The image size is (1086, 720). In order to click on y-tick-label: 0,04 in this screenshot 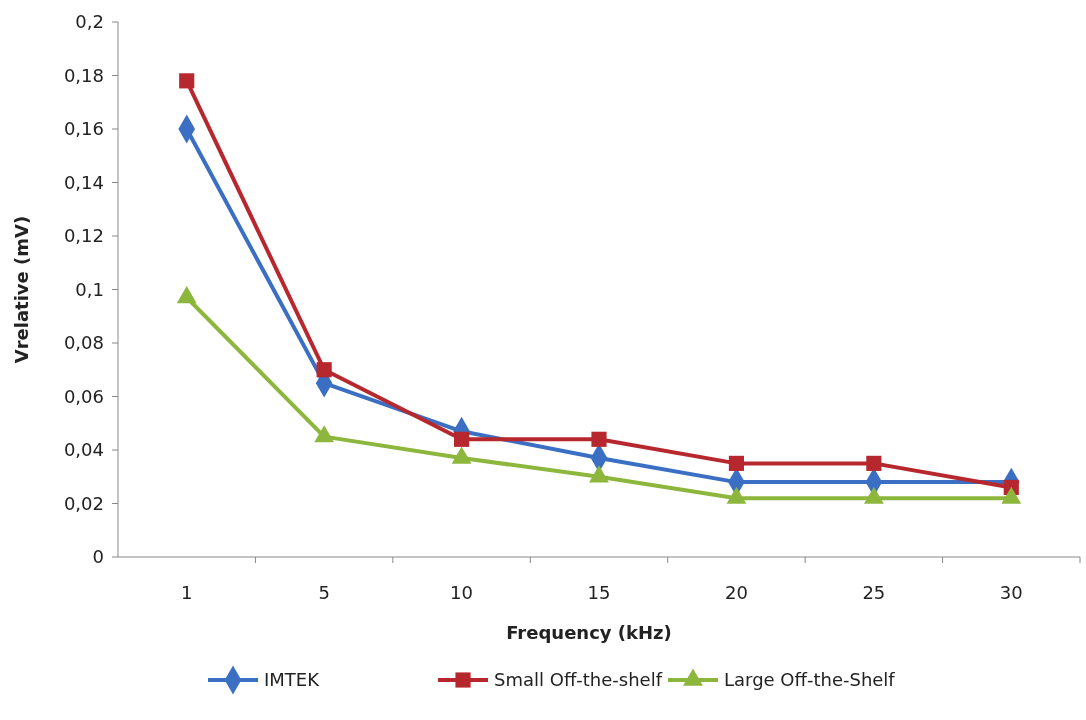, I will do `click(83, 450)`.